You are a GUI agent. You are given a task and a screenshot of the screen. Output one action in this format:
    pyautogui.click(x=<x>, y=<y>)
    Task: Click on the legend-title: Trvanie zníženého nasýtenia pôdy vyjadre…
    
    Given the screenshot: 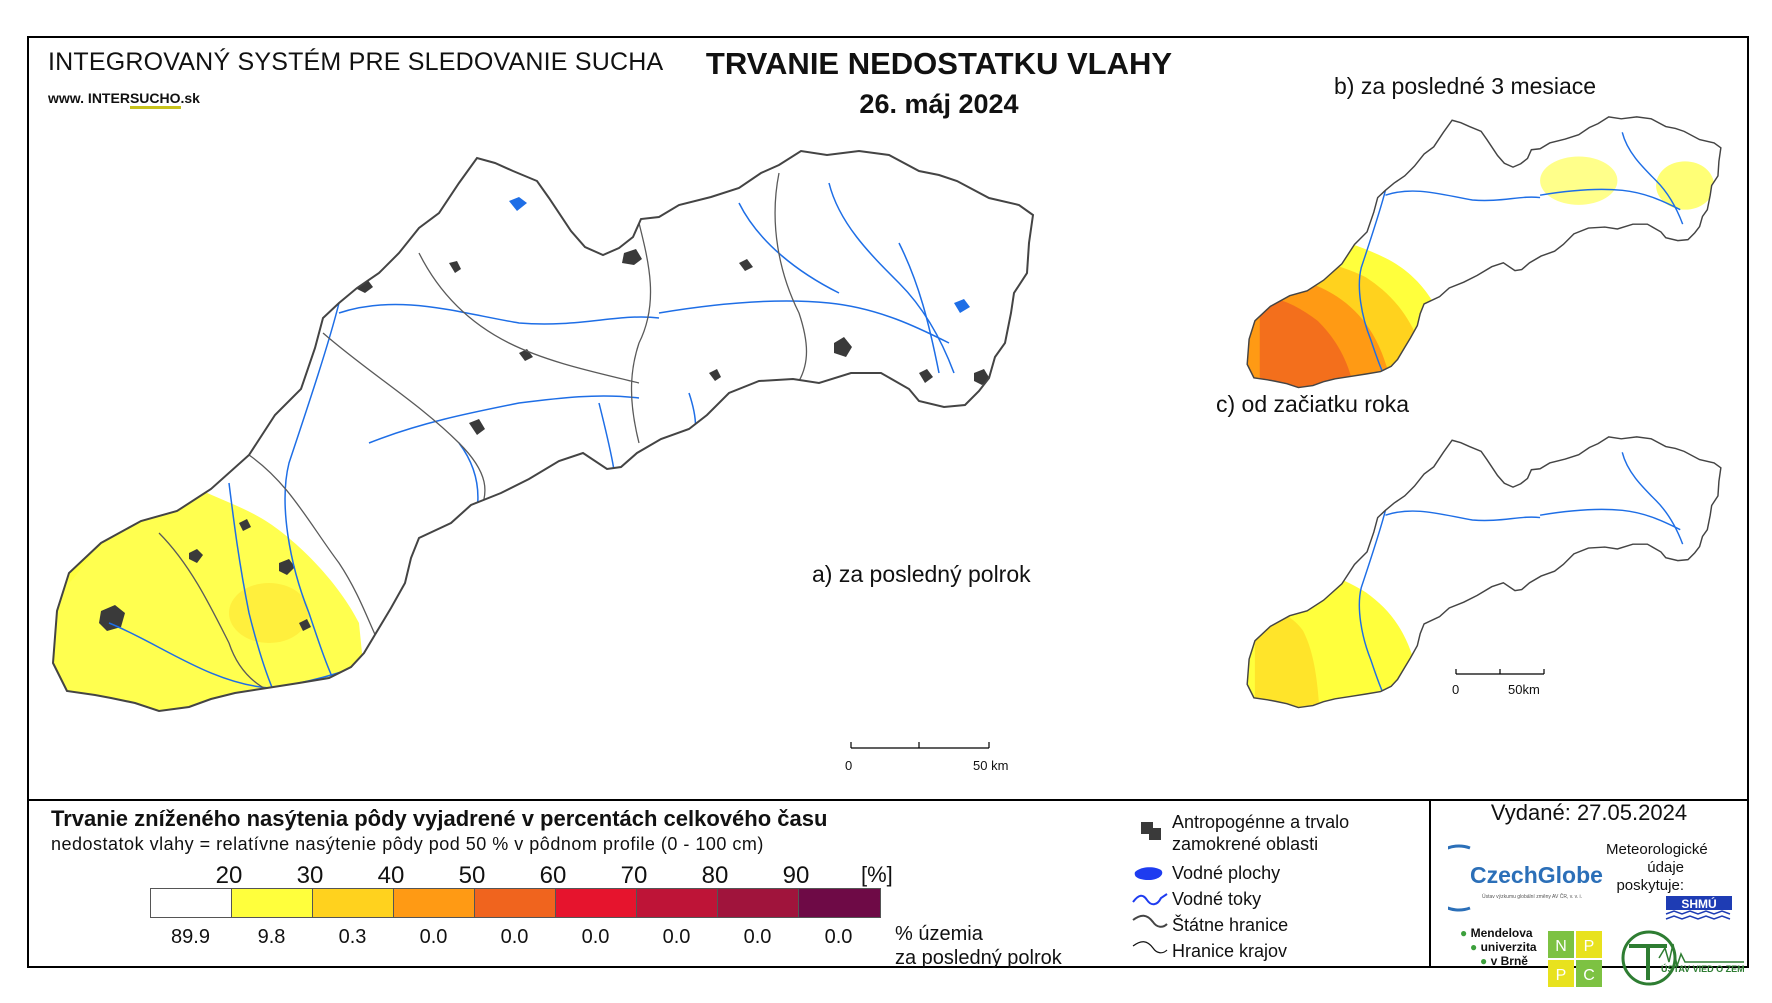 What is the action you would take?
    pyautogui.click(x=439, y=818)
    